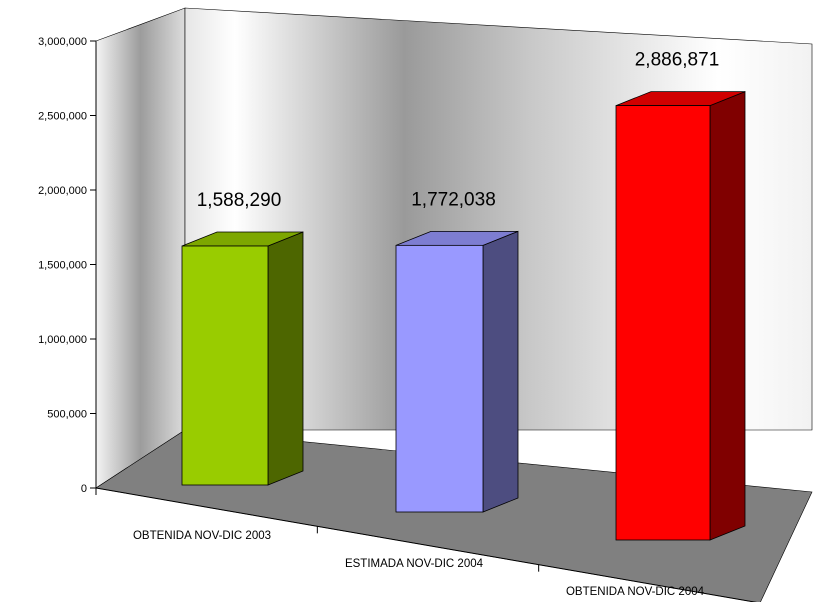 The width and height of the screenshot is (820, 602). Describe the element at coordinates (414, 564) in the screenshot. I see `x-tick-label: ESTIMADA NOV-DIC 2004` at that location.